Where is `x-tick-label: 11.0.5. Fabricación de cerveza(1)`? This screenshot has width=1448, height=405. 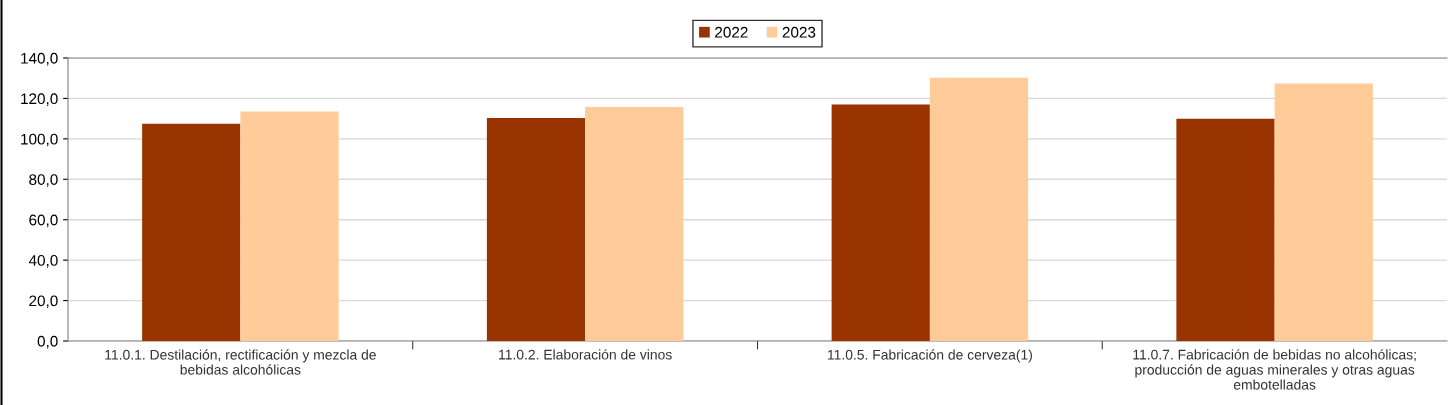
x-tick-label: 11.0.5. Fabricación de cerveza(1) is located at coordinates (930, 356).